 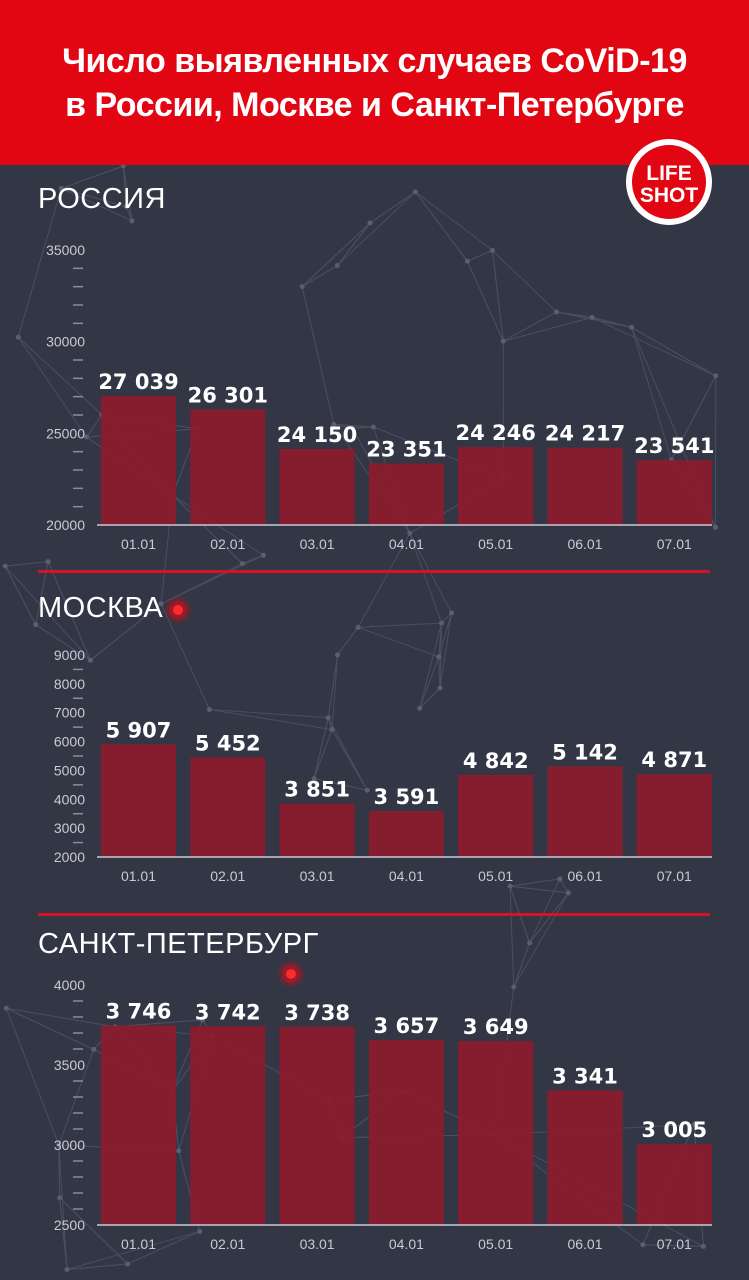 What do you see at coordinates (374, 104) in the screenshot?
I see `page-title-line-2: в России, Москве и Санкт-Петербурге` at bounding box center [374, 104].